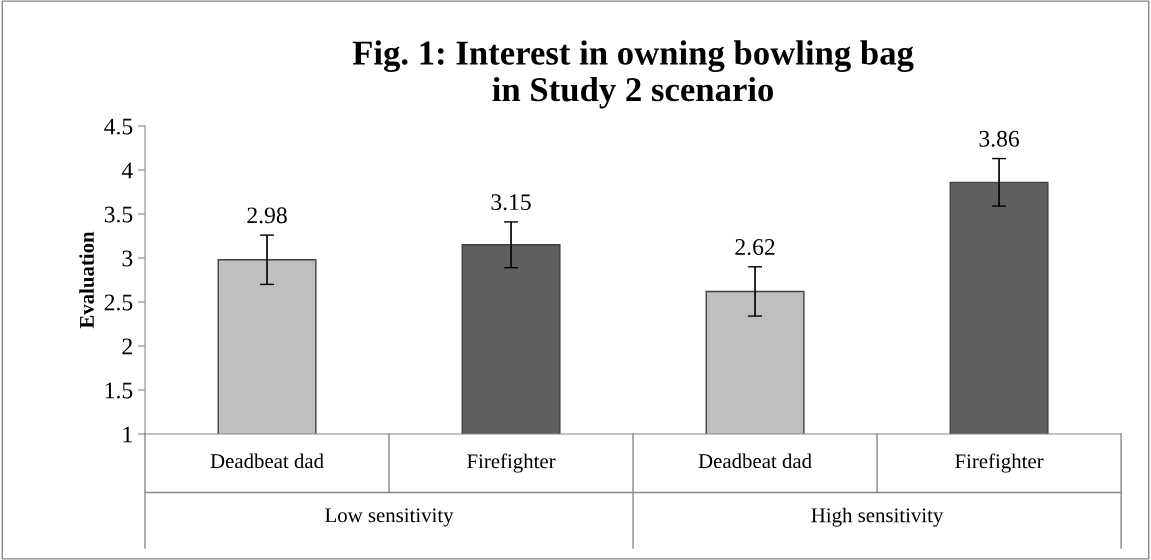  Describe the element at coordinates (877, 517) in the screenshot. I see `text: High sensitivity` at that location.